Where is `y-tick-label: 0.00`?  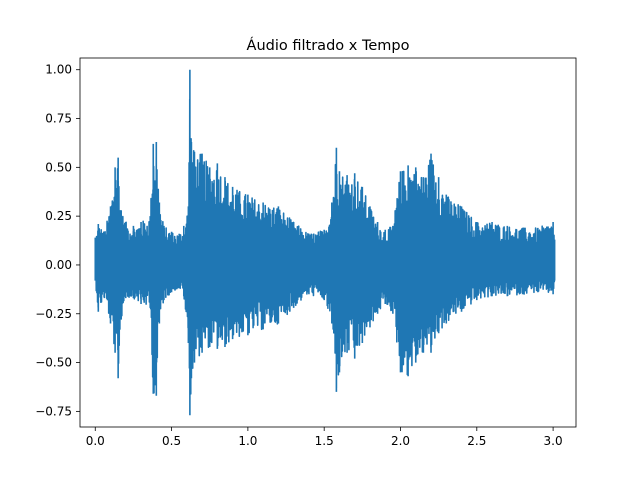 y-tick-label: 0.00 is located at coordinates (58, 265).